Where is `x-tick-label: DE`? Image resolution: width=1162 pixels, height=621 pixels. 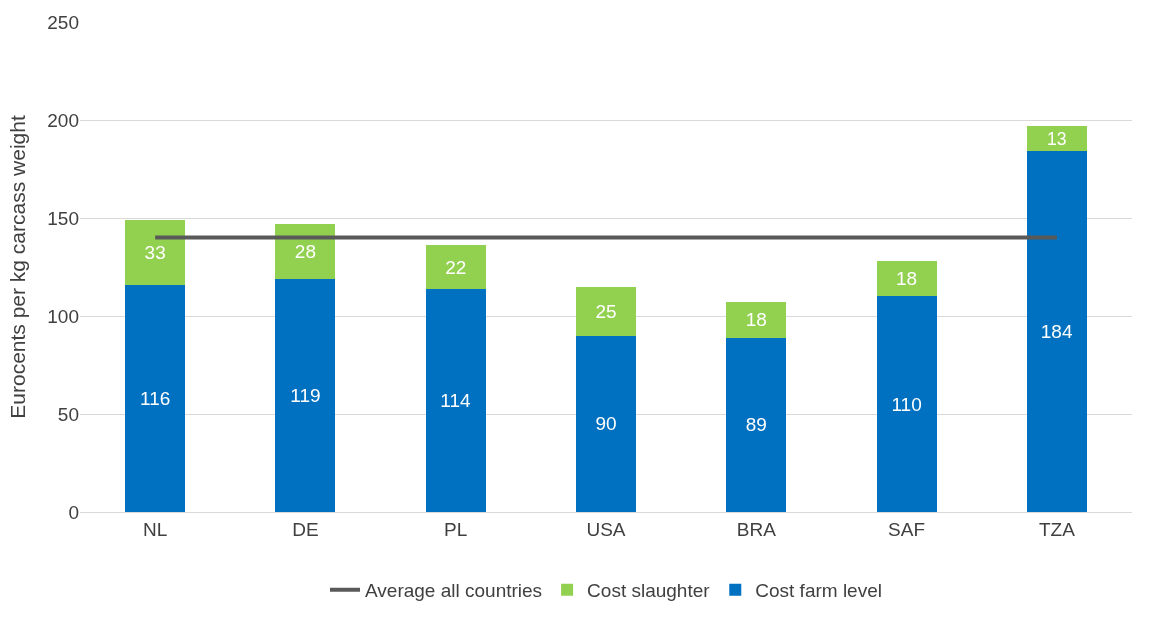 x-tick-label: DE is located at coordinates (305, 529).